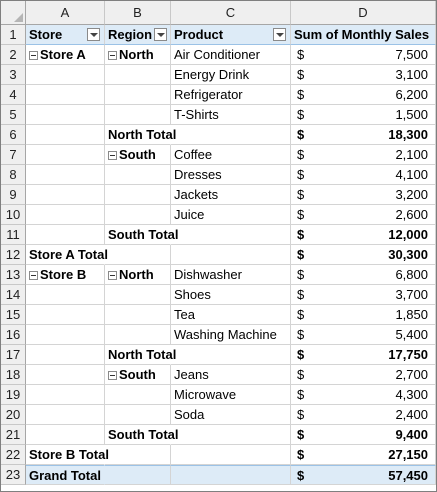 This screenshot has width=437, height=492. I want to click on row-header: 4, so click(13, 95).